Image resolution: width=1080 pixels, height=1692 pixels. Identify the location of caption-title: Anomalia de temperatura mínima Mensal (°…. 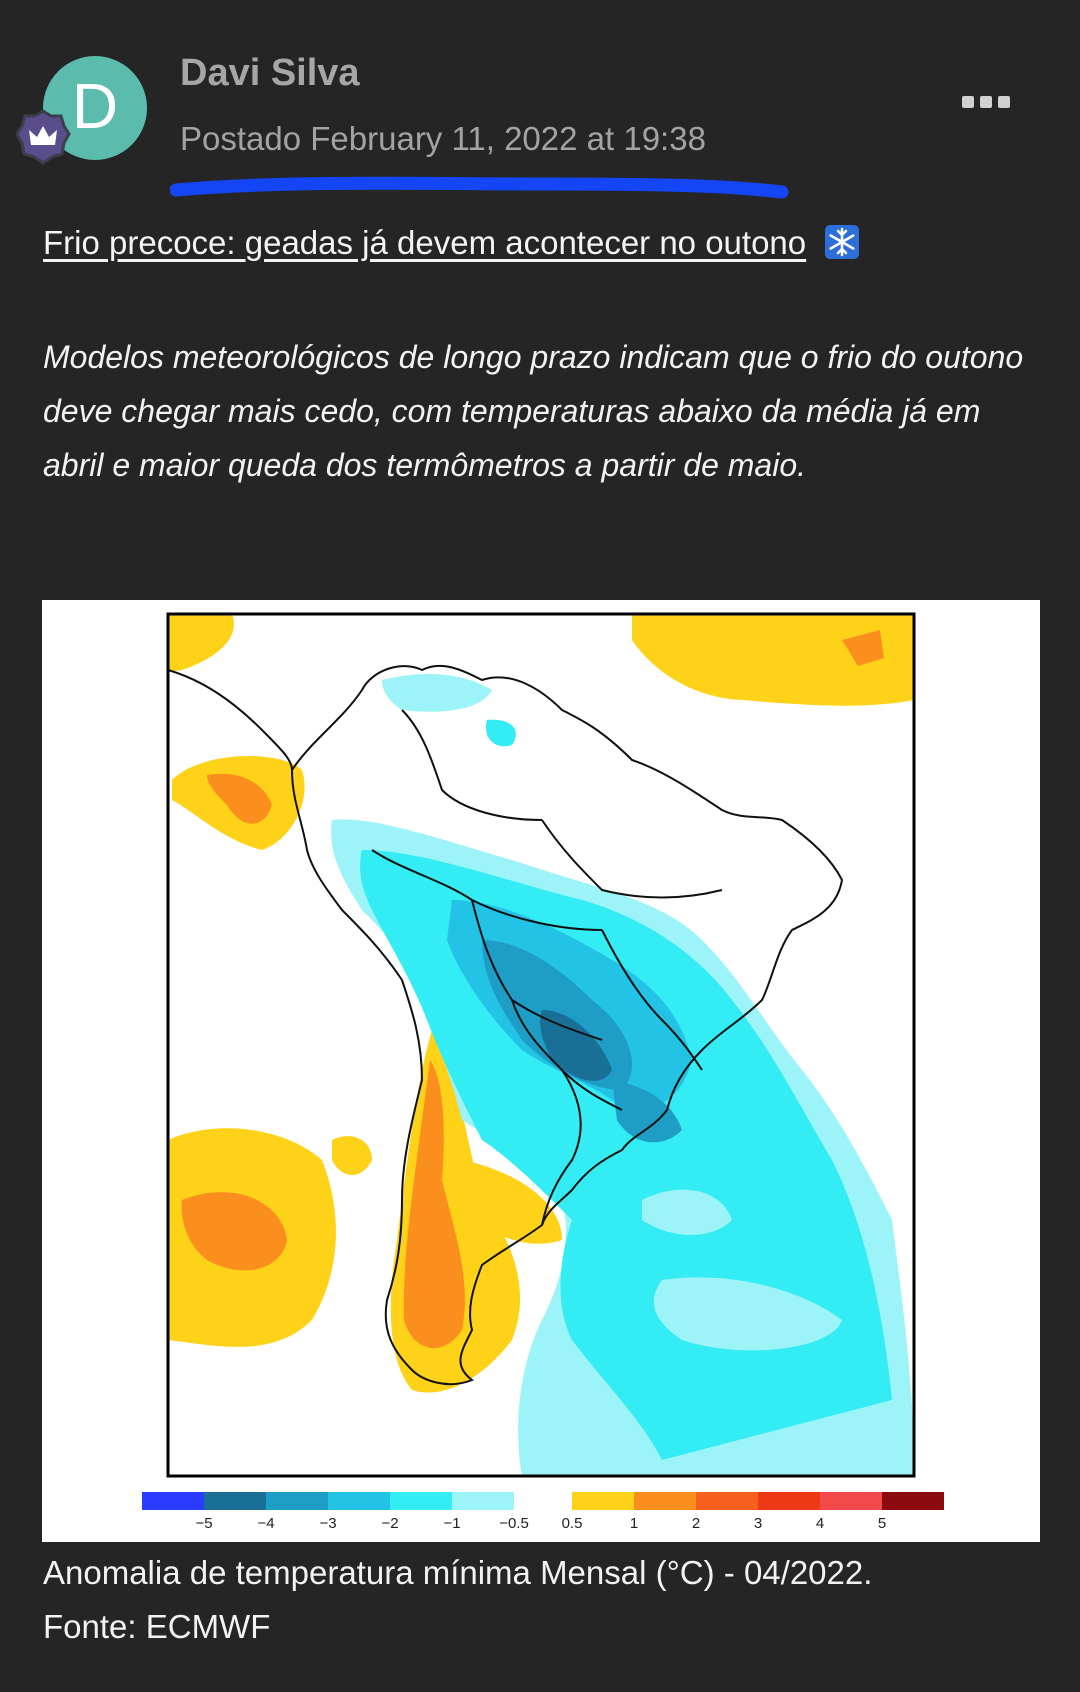
(458, 1572).